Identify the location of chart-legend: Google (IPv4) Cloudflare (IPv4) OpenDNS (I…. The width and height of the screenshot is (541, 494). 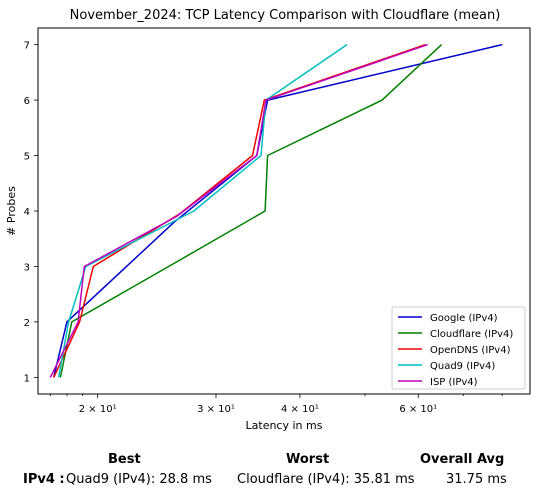
(458, 348).